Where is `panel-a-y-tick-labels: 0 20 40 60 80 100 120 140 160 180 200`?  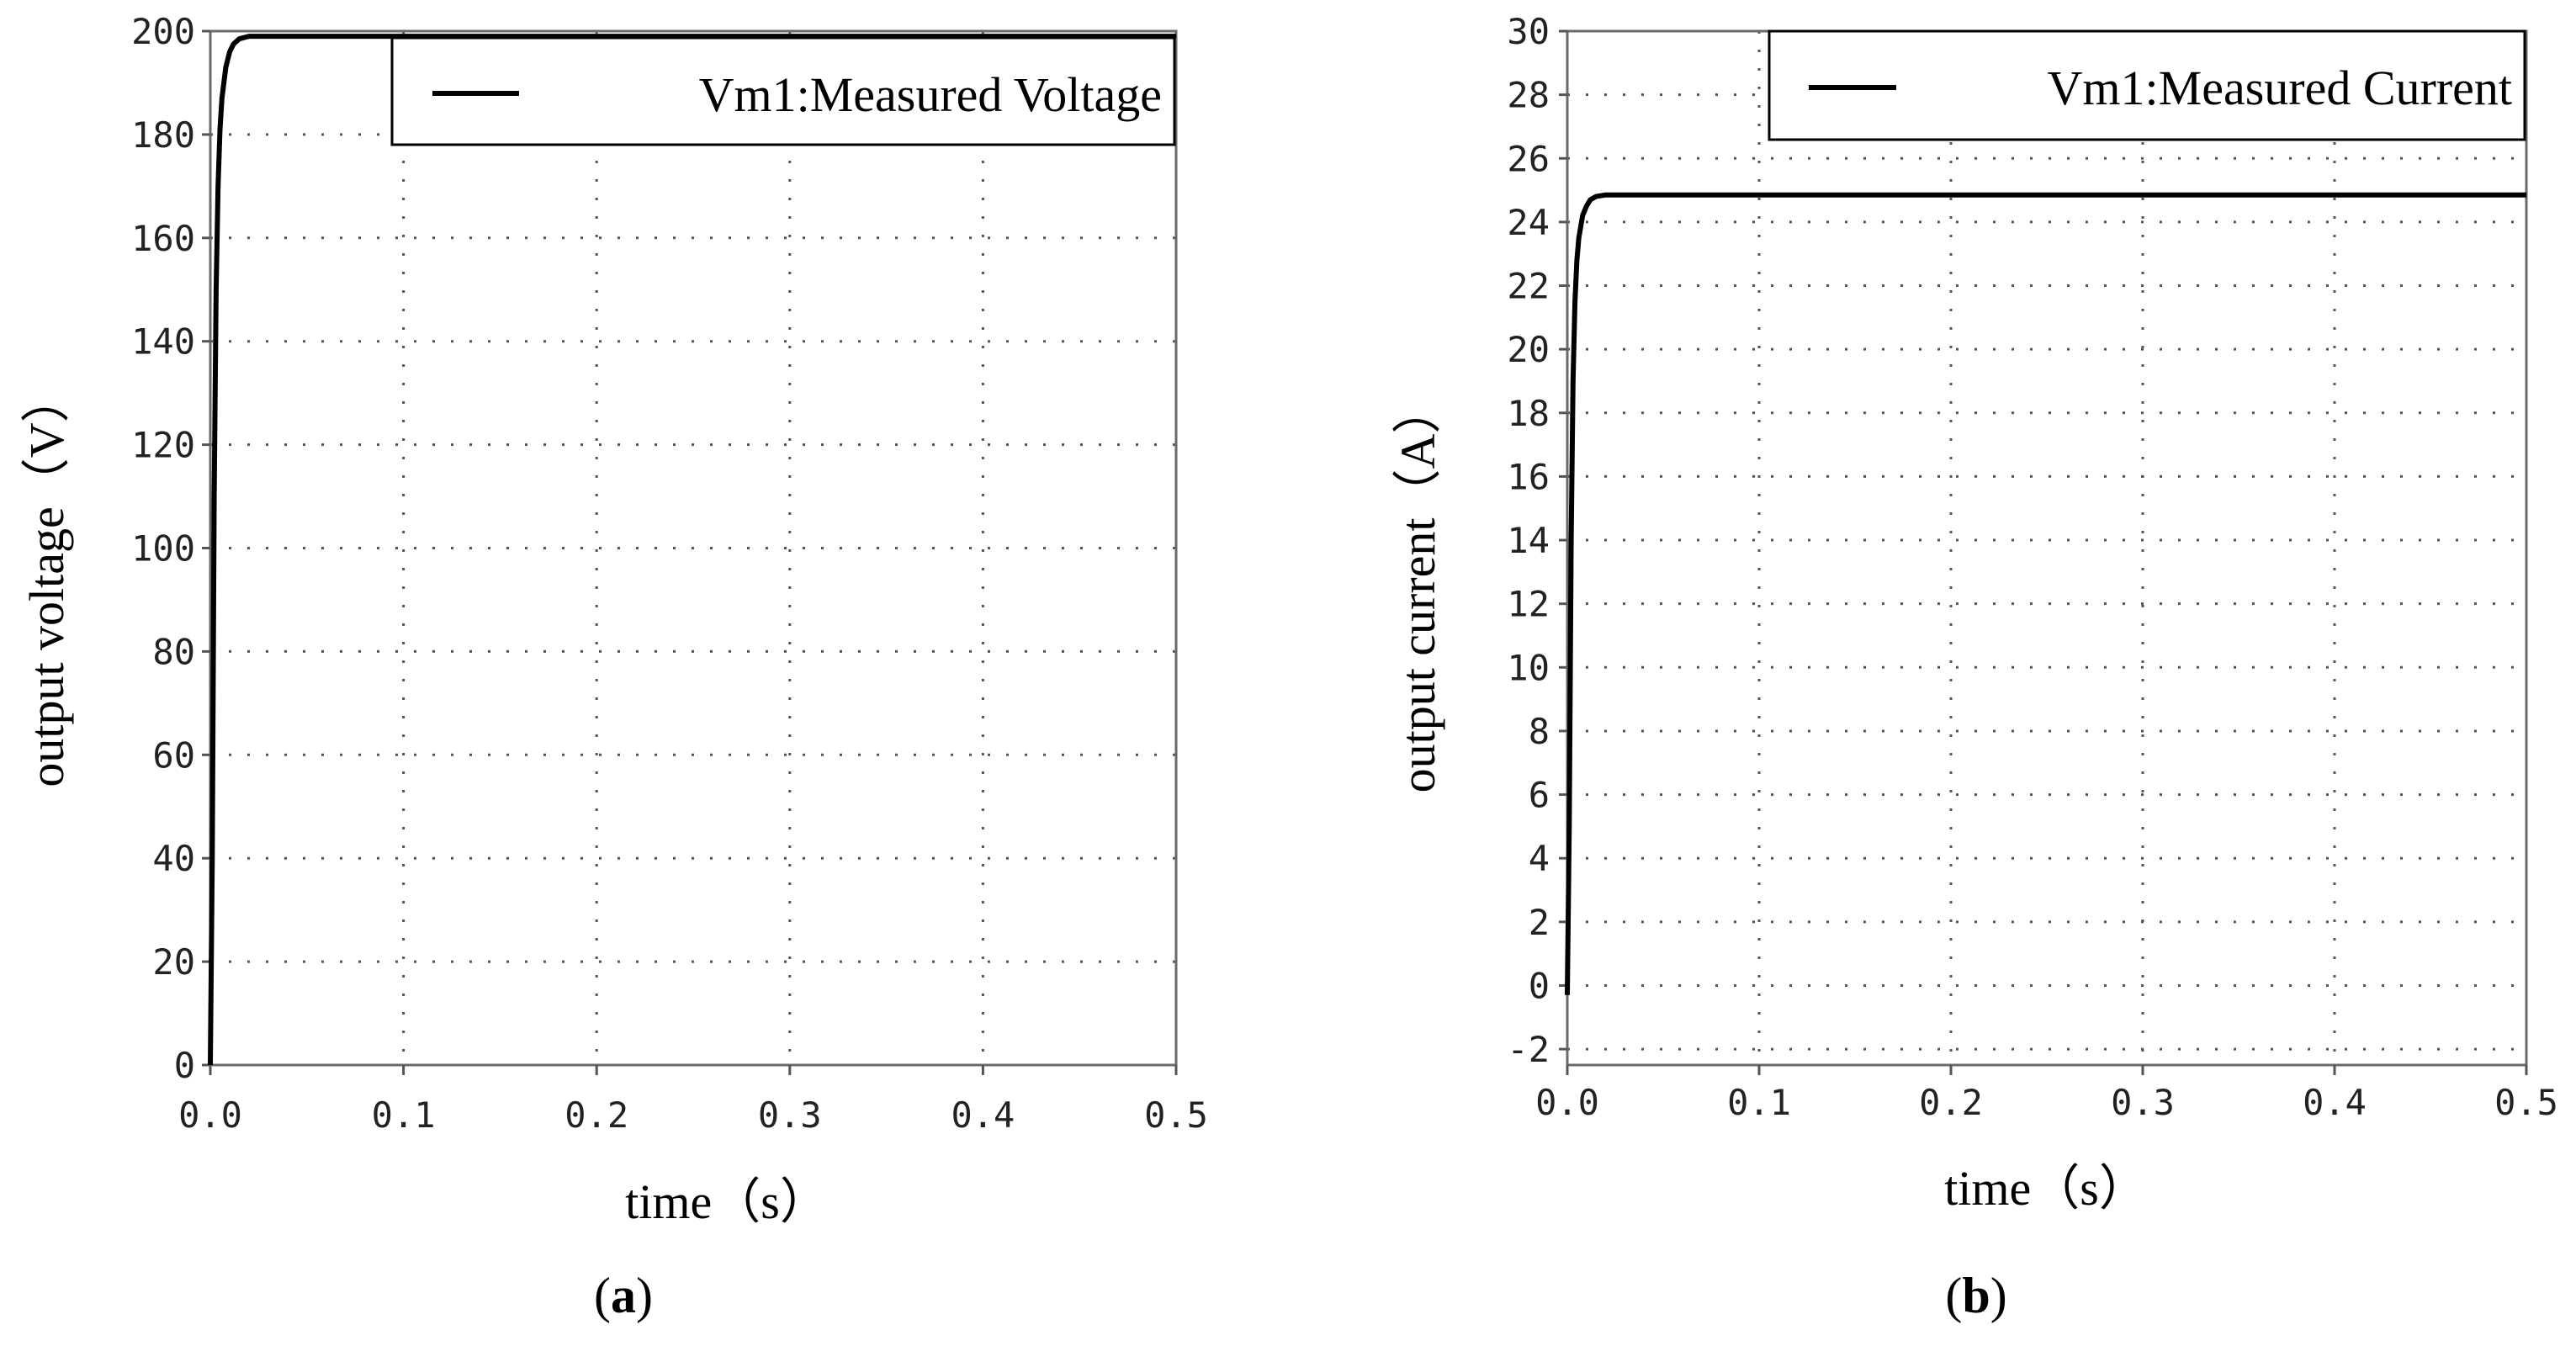 panel-a-y-tick-labels: 0 20 40 60 80 100 120 140 160 180 200 is located at coordinates (163, 548).